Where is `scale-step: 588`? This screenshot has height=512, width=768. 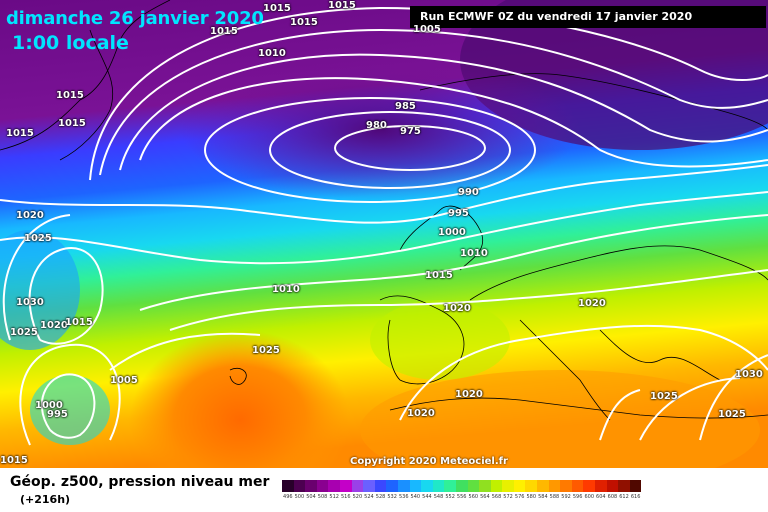
scale-step: 588 is located at coordinates (554, 490).